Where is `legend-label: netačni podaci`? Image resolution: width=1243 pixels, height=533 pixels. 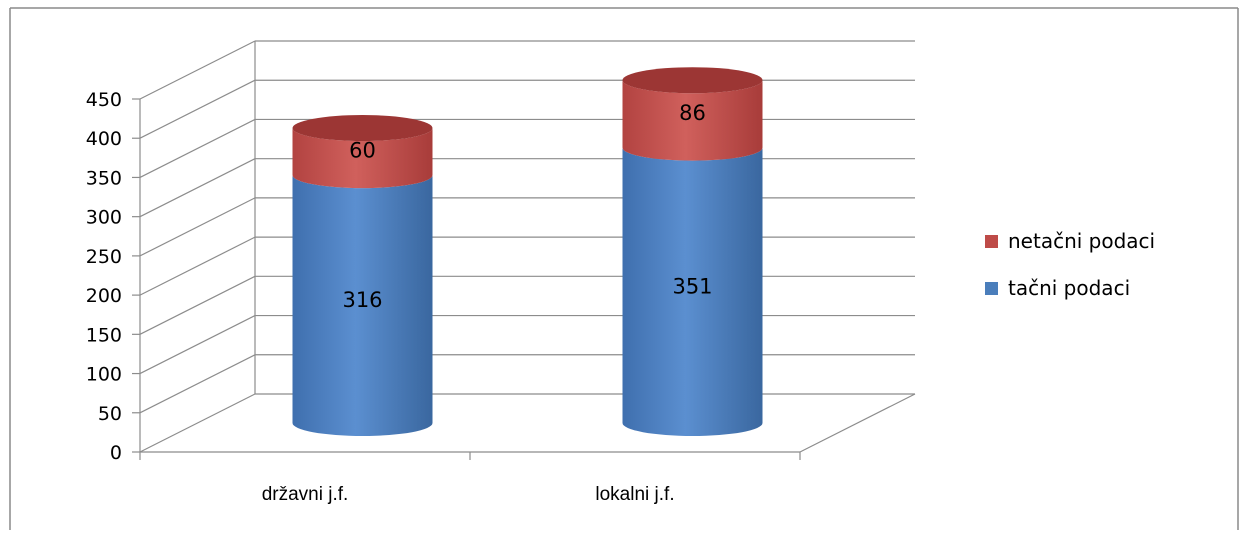 legend-label: netačni podaci is located at coordinates (1081, 241).